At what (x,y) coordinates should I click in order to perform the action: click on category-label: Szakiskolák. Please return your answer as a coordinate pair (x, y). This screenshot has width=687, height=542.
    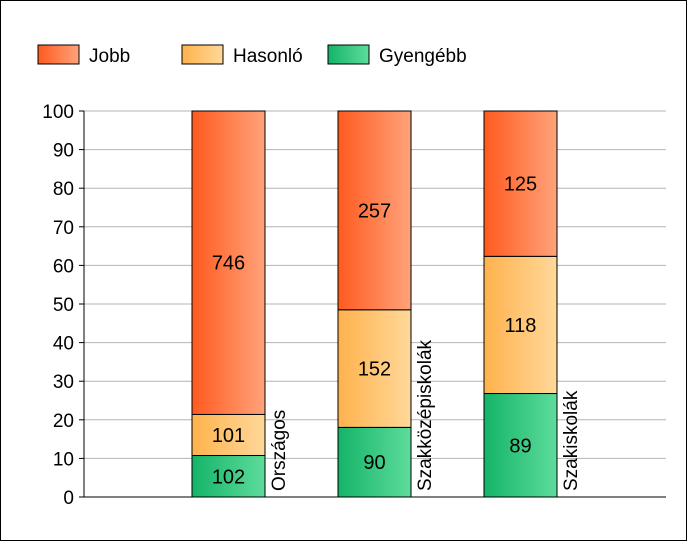
    Looking at the image, I should click on (571, 440).